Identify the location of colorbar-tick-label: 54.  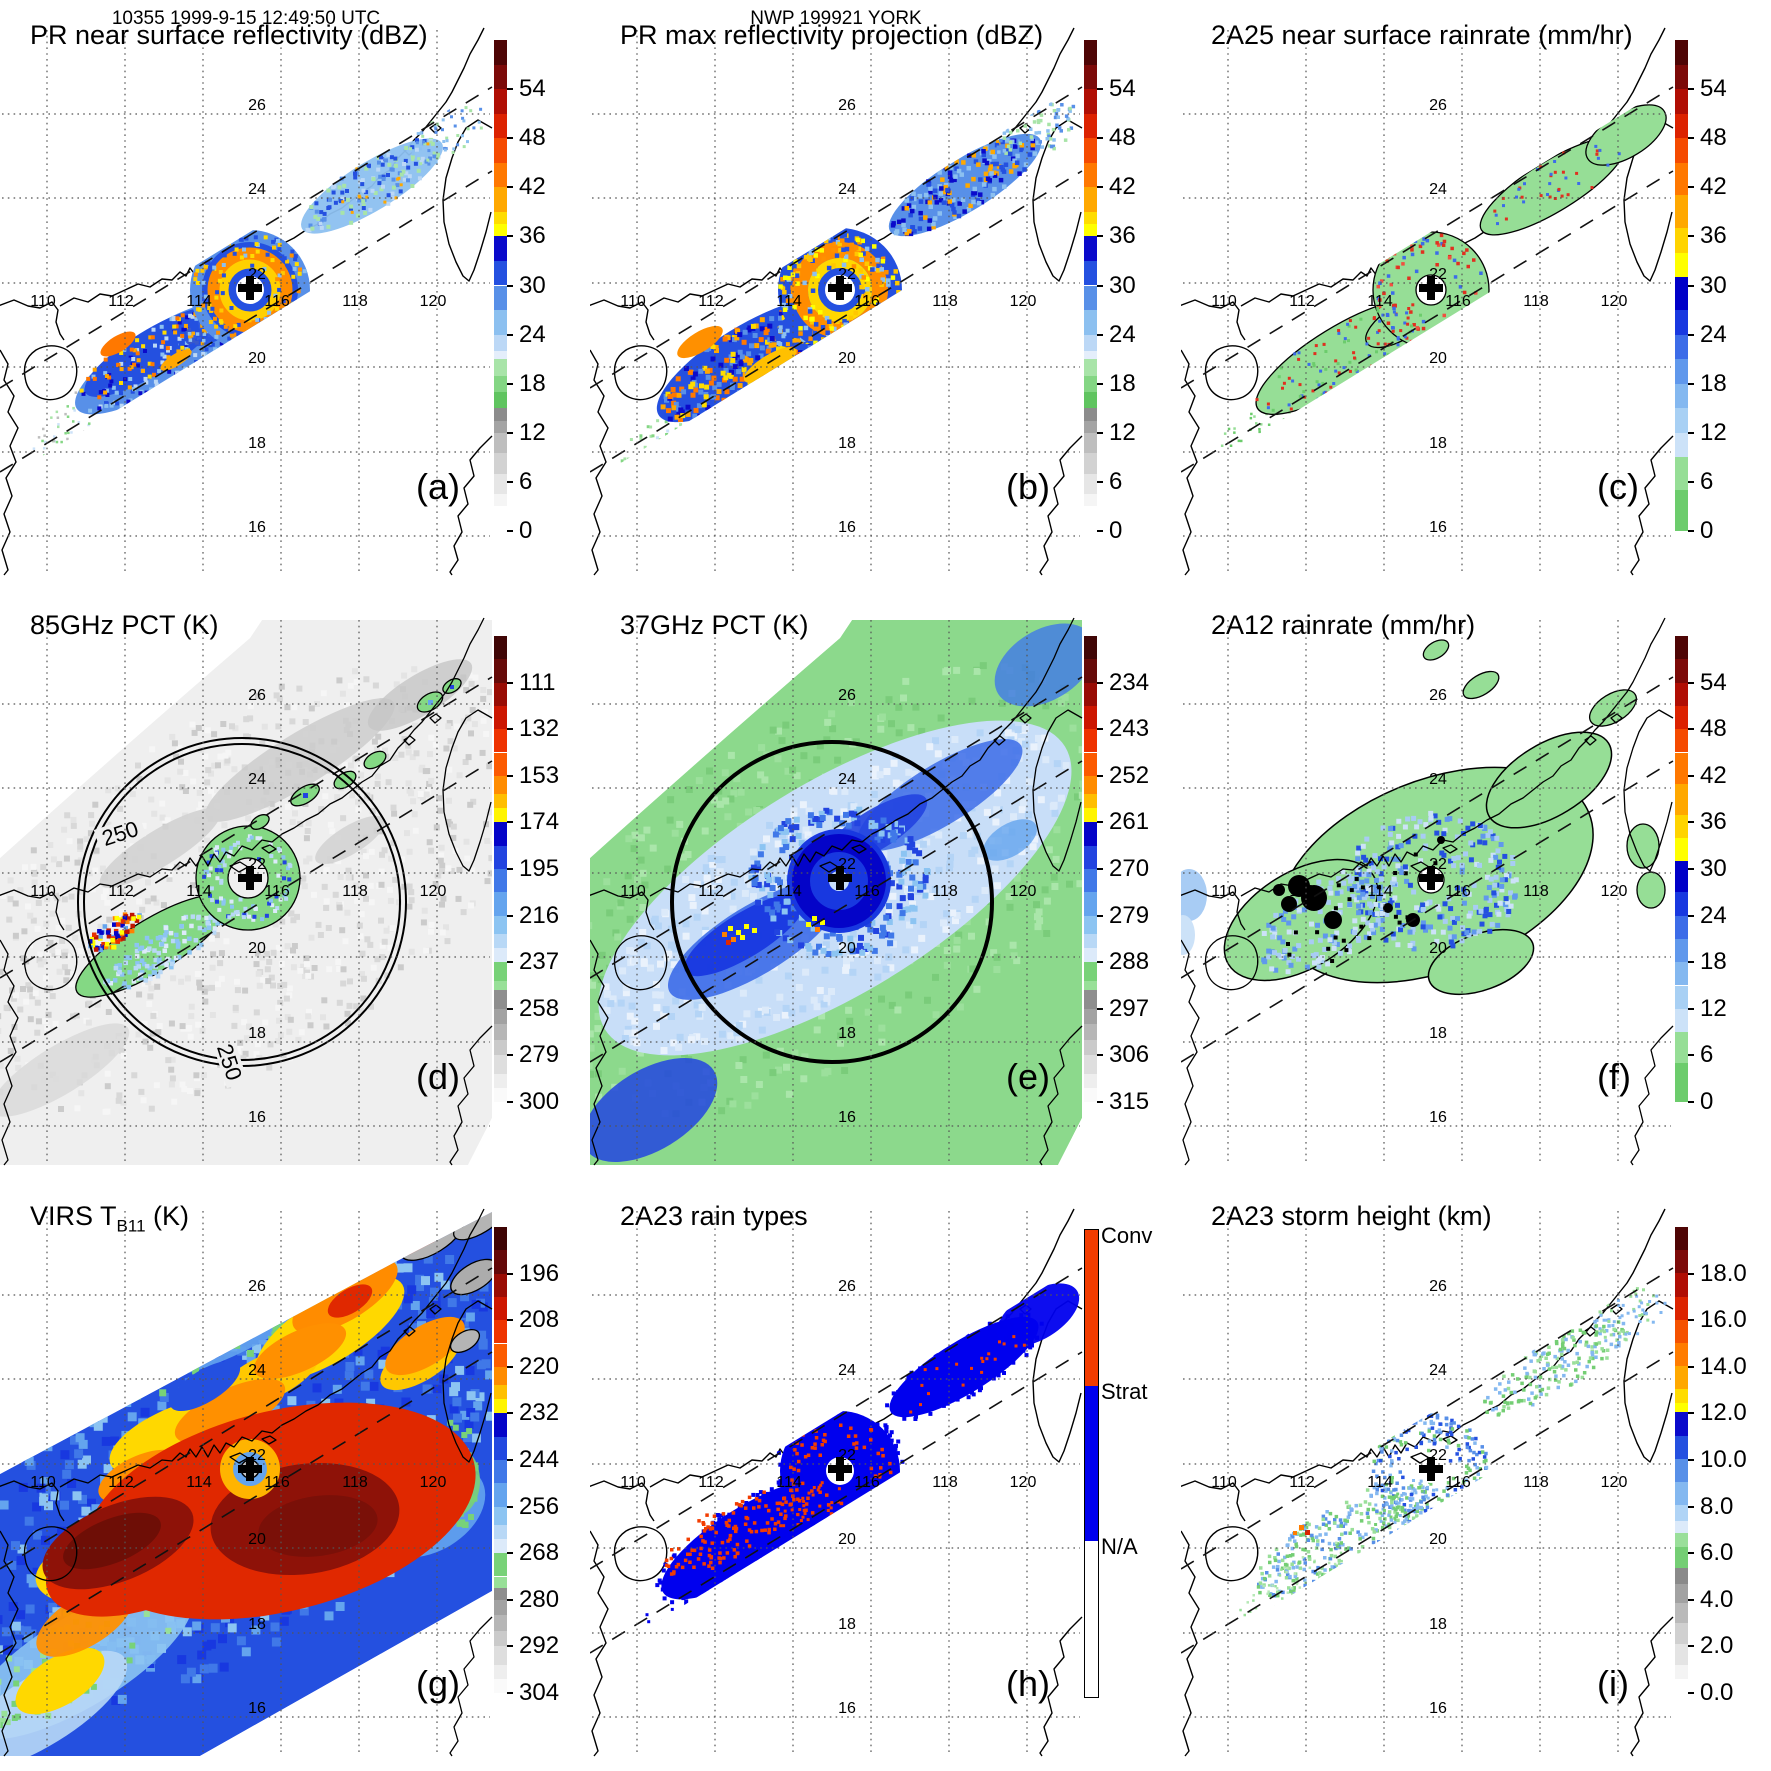
(1713, 89).